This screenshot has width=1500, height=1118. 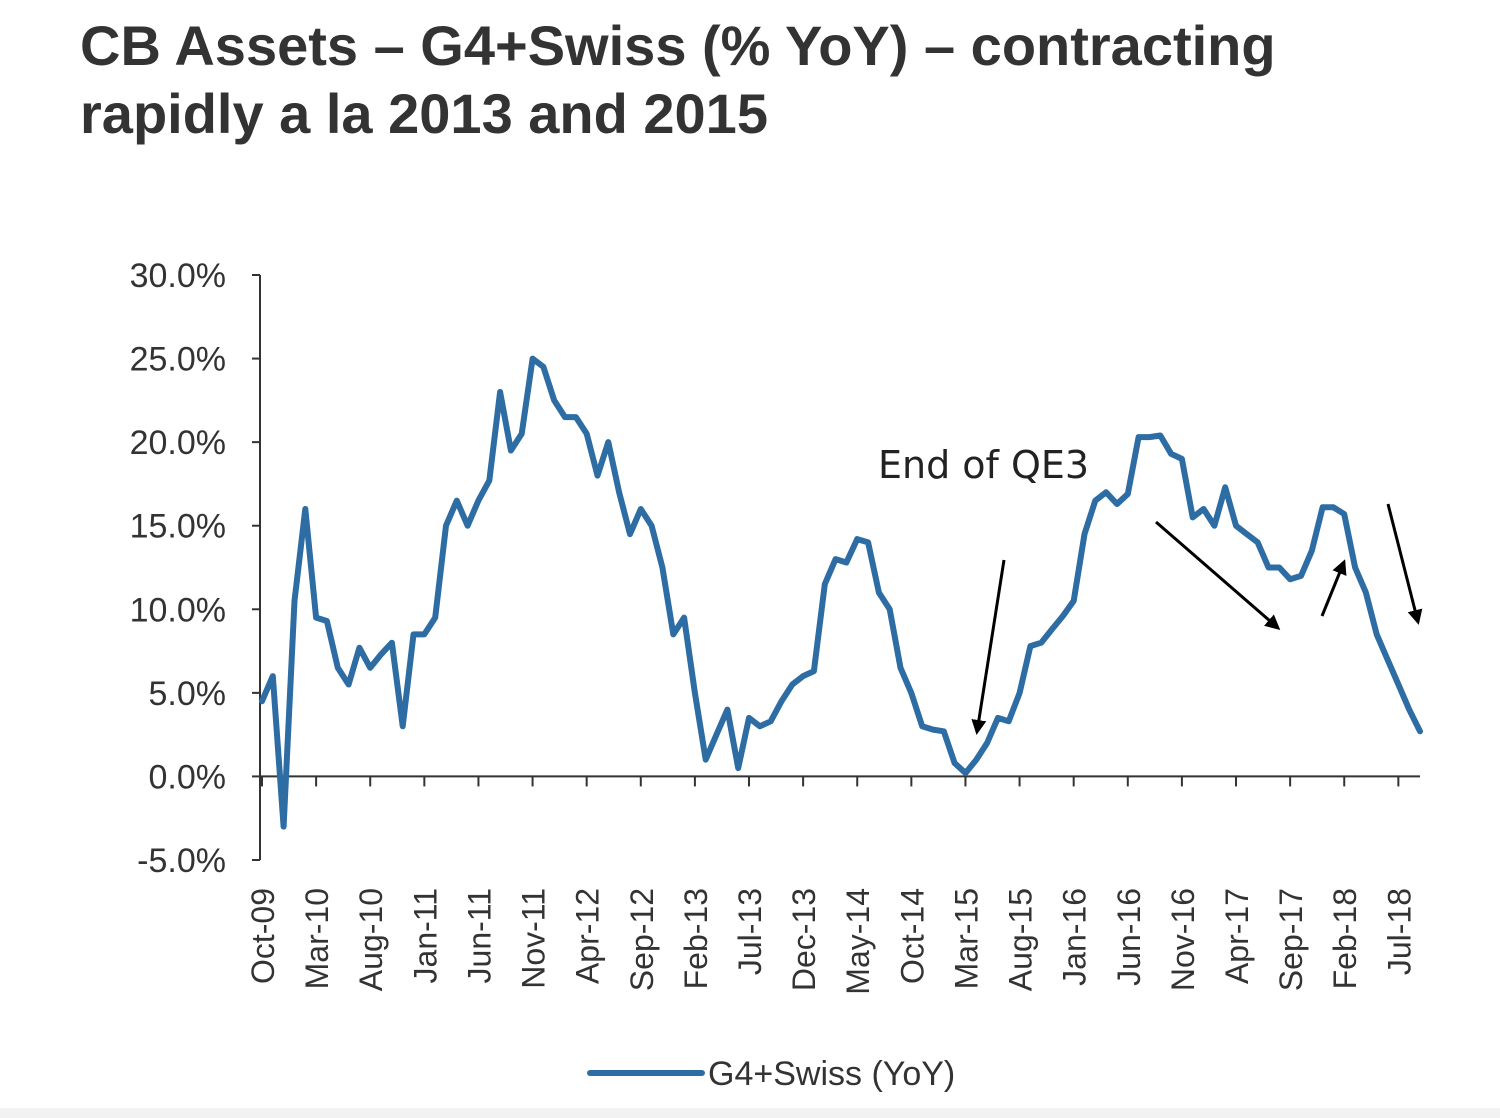 What do you see at coordinates (804, 939) in the screenshot?
I see `x-tick-label: Dec-13` at bounding box center [804, 939].